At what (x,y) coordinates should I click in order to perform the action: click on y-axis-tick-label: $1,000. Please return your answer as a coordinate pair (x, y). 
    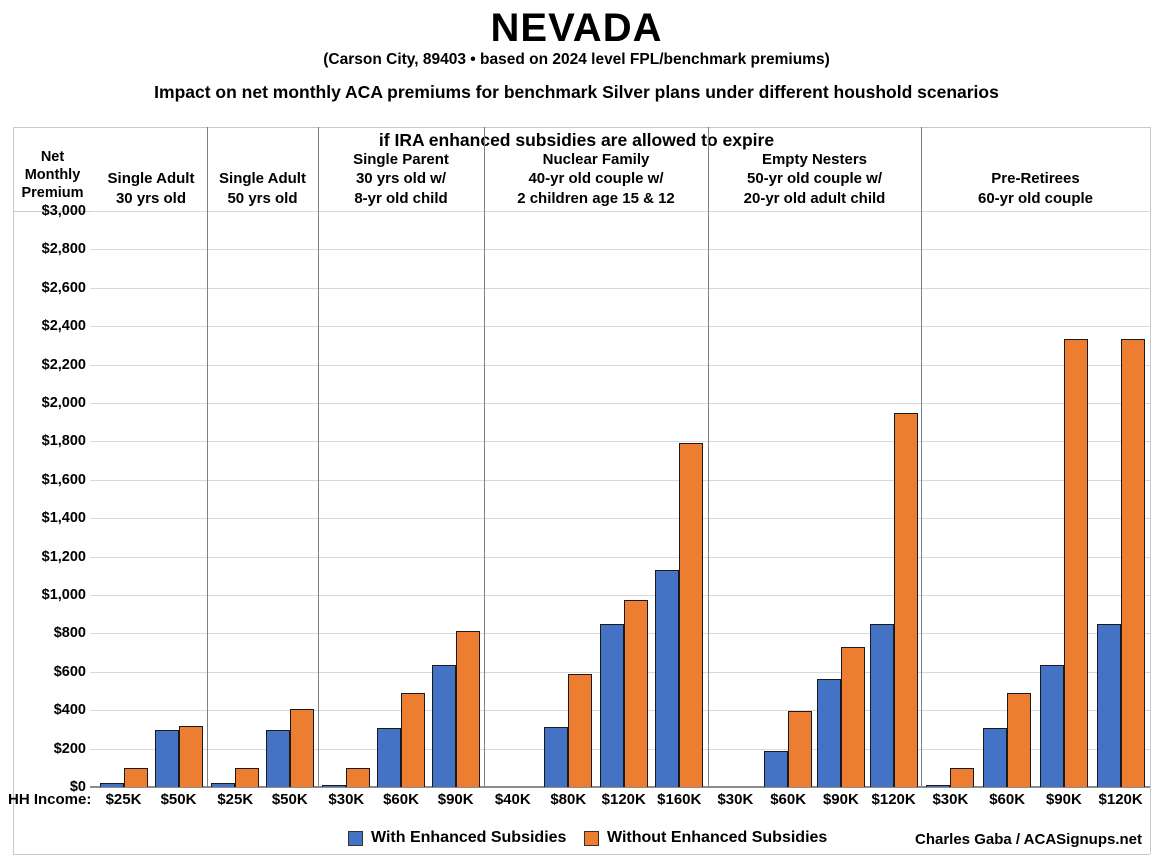
    Looking at the image, I should click on (63, 595).